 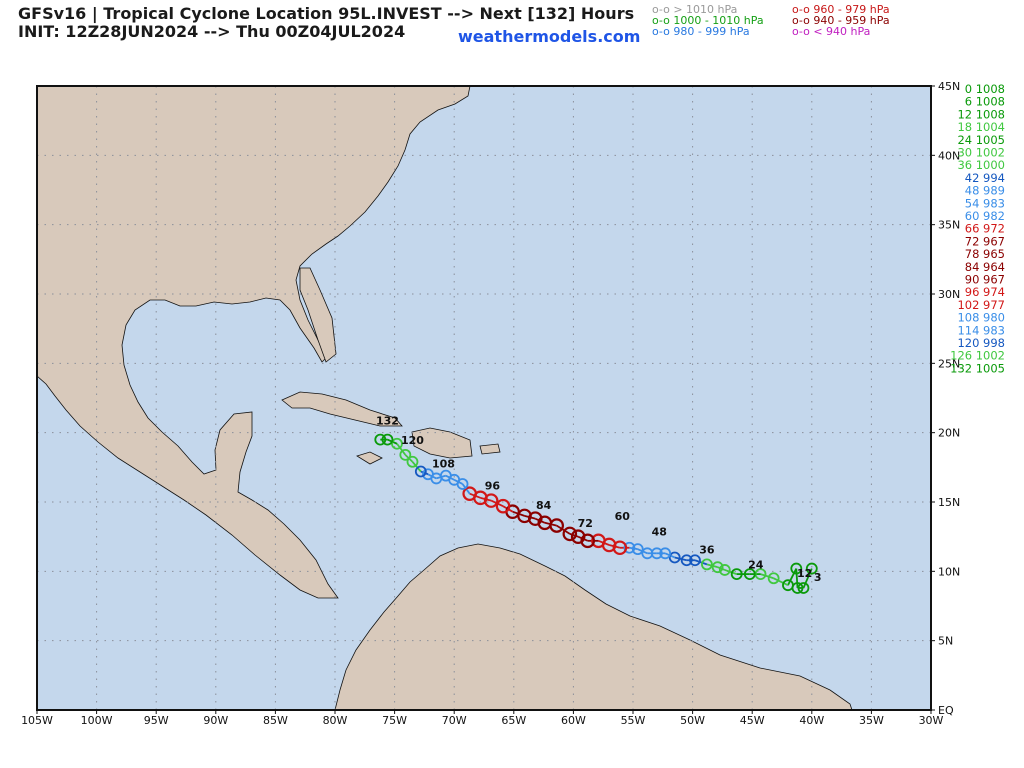 I want to click on pressure-table-row: 96 974, so click(x=985, y=292).